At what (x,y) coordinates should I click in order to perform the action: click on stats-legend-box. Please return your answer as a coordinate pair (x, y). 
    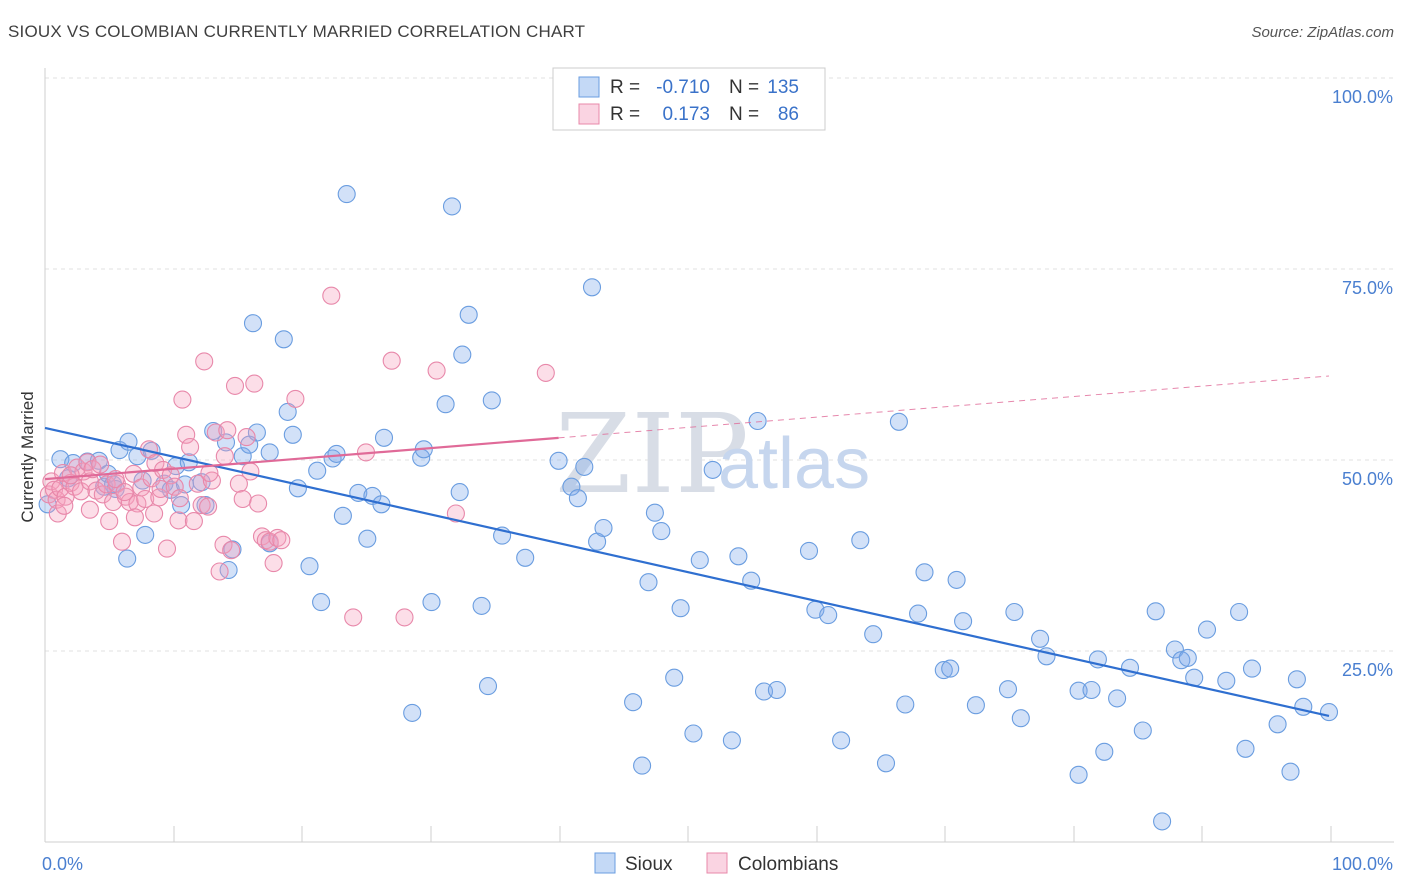
    Looking at the image, I should click on (689, 99).